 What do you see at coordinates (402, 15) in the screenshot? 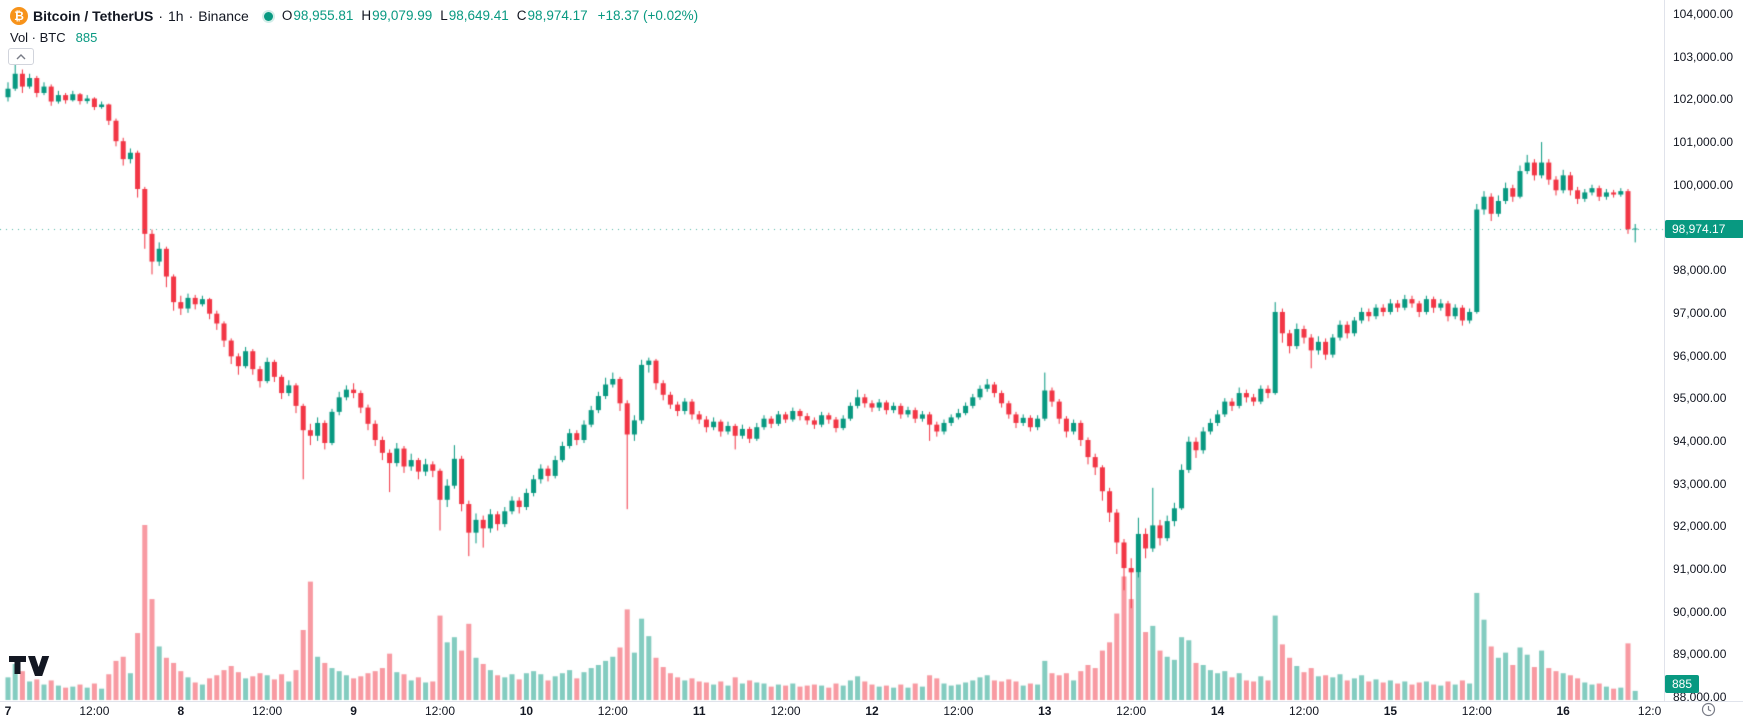
I see `high-value: 99,079.99` at bounding box center [402, 15].